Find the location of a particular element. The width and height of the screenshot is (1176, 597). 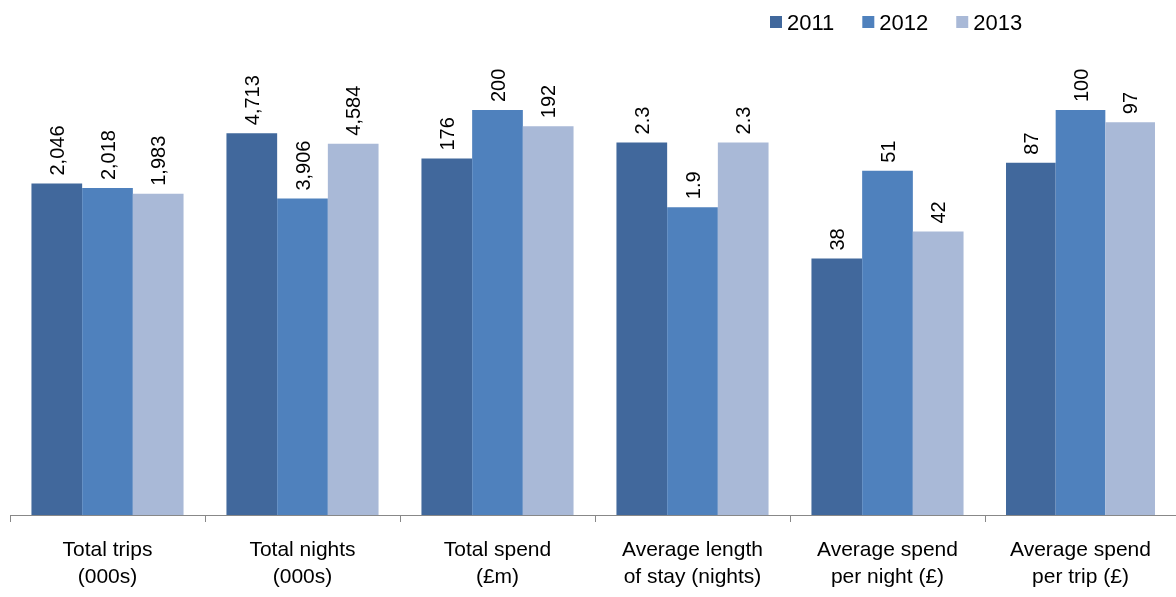

data-label: 100 is located at coordinates (1080, 85).